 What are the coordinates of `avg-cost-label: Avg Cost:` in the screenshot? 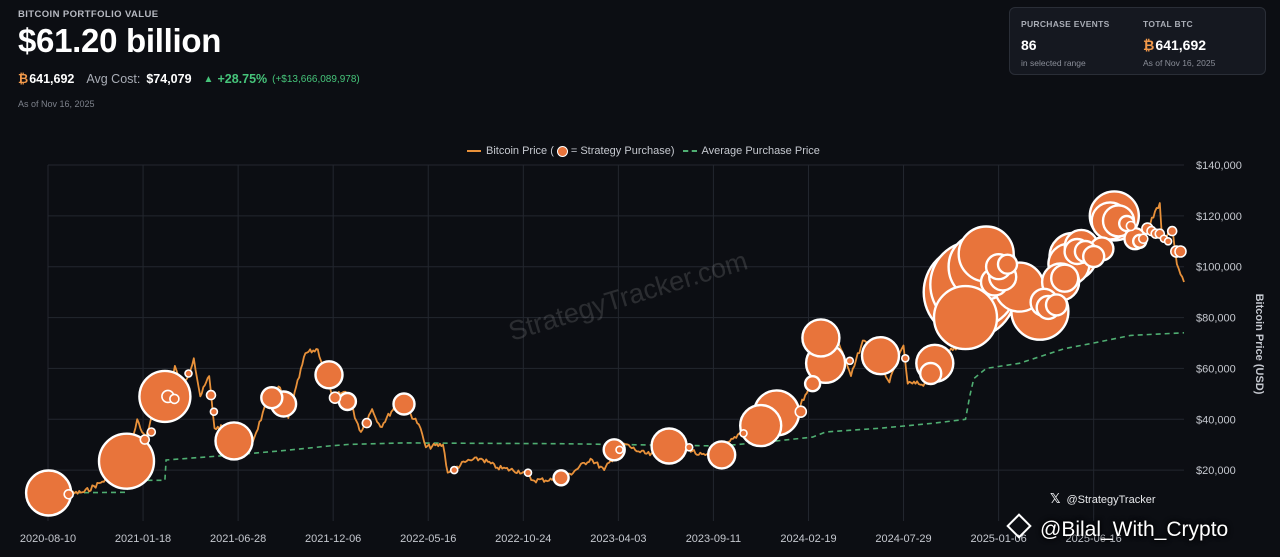 It's located at (113, 79).